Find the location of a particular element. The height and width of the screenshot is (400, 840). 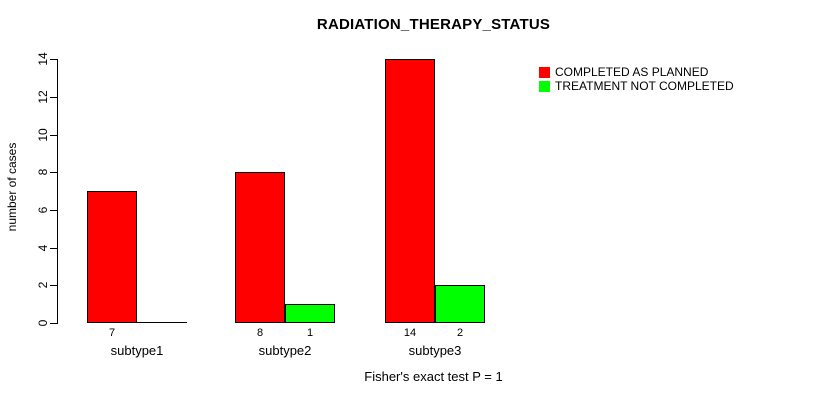

bar-subtype3-completed-as-planned is located at coordinates (410, 191).